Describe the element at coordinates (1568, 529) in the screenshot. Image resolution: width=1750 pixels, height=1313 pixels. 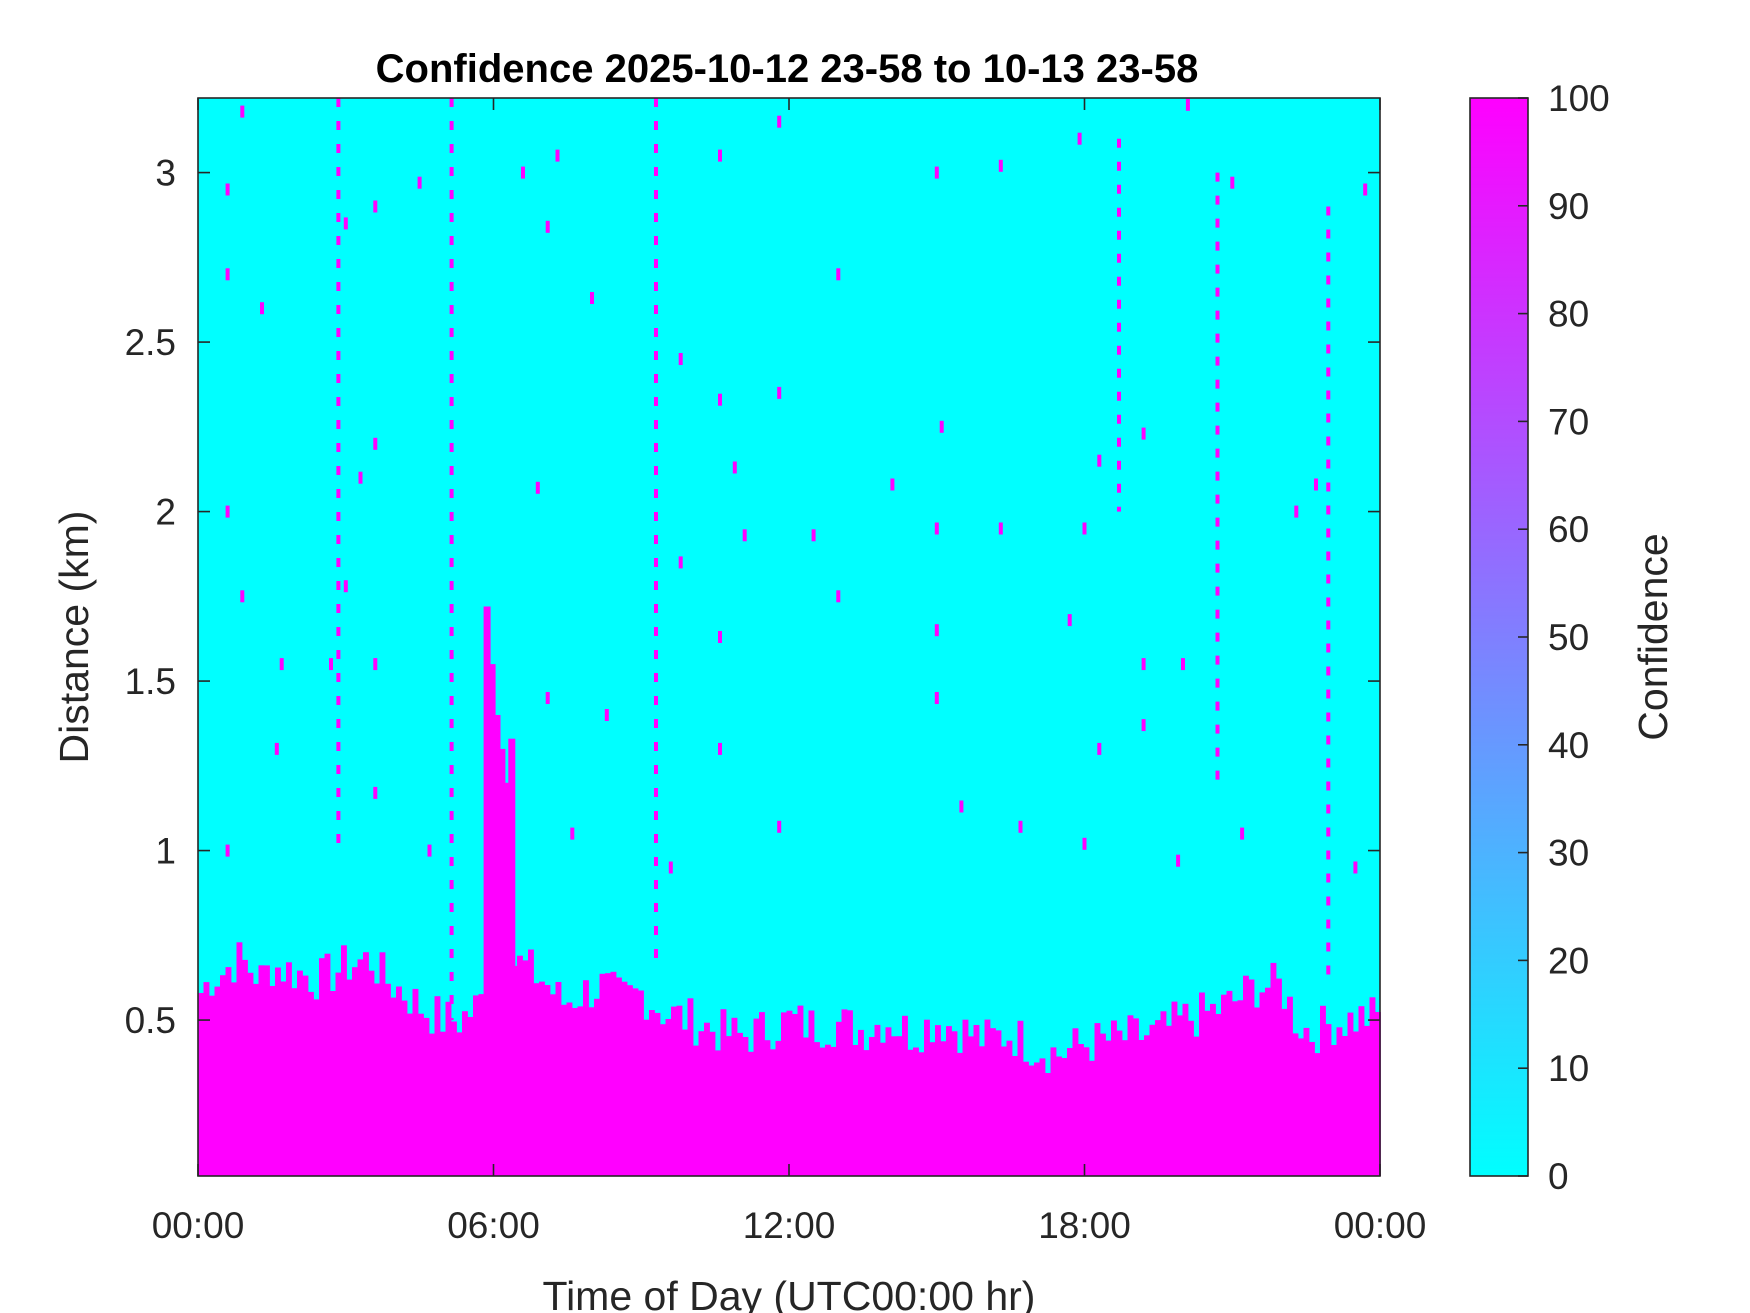
I see `colorbar-tick-label: 60` at that location.